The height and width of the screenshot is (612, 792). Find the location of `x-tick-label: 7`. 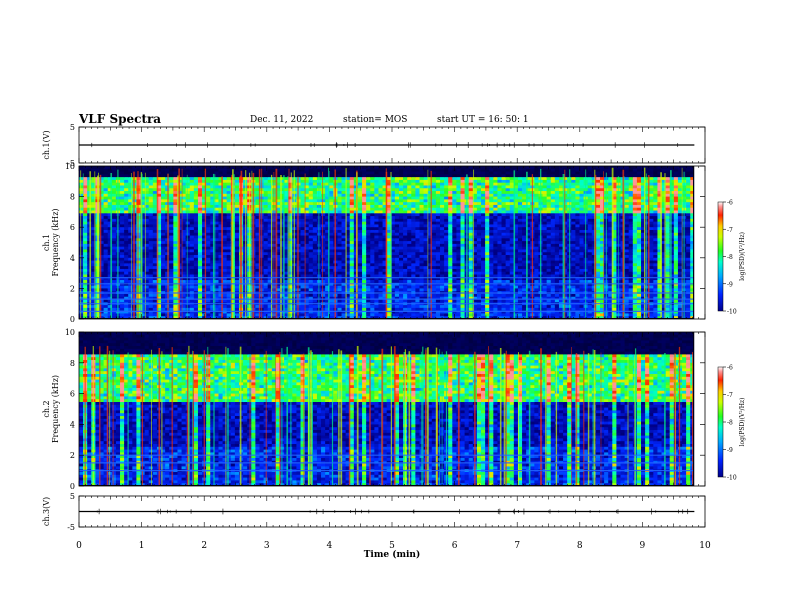

x-tick-label: 7 is located at coordinates (517, 546).